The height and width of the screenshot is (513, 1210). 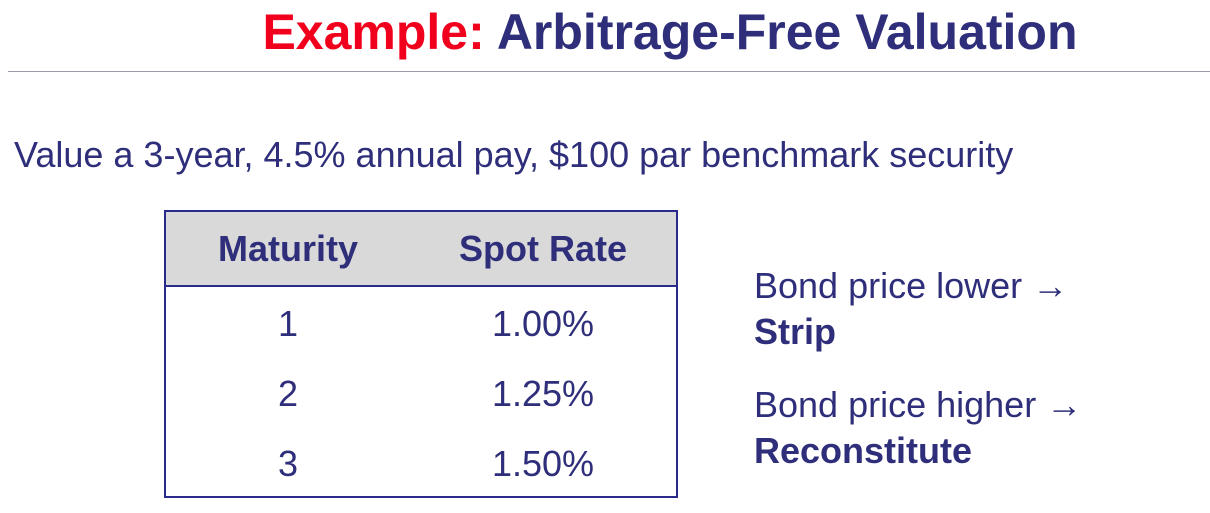 I want to click on title-lead: Example:, so click(x=373, y=32).